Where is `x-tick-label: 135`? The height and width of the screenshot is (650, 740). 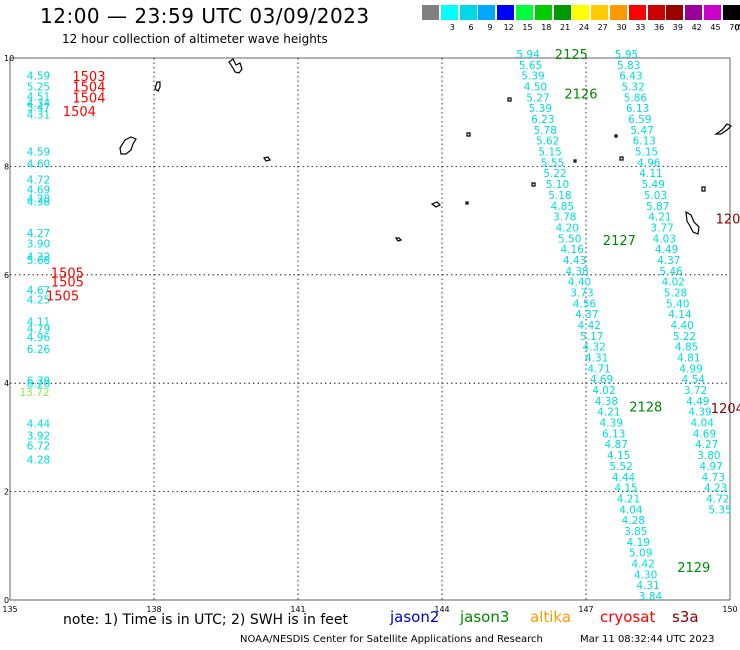 x-tick-label: 135 is located at coordinates (9, 609).